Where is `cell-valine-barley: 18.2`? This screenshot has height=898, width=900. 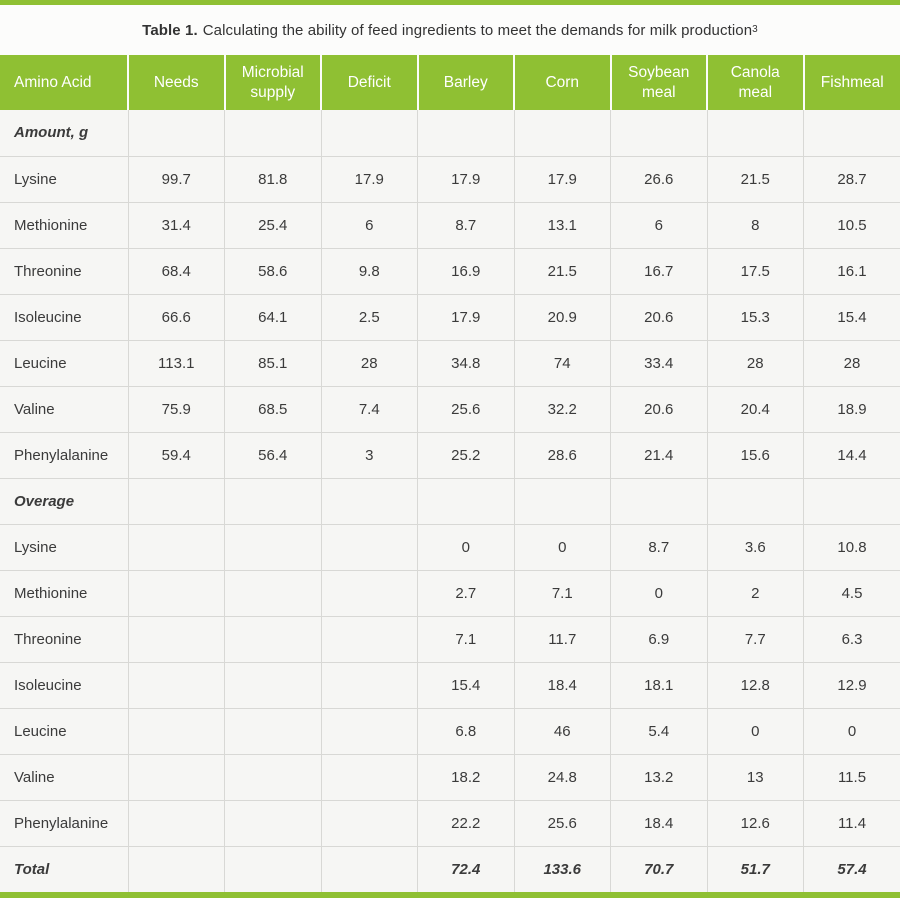 cell-valine-barley: 18.2 is located at coordinates (465, 776).